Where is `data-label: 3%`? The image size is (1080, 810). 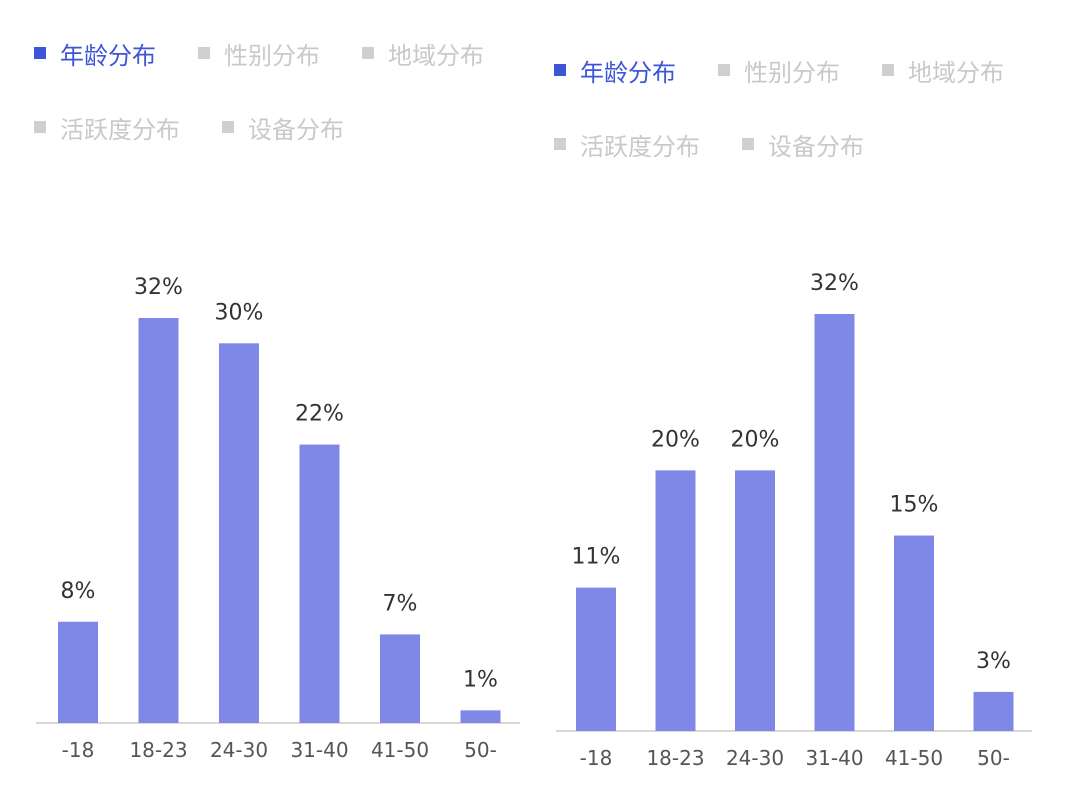 data-label: 3% is located at coordinates (993, 661).